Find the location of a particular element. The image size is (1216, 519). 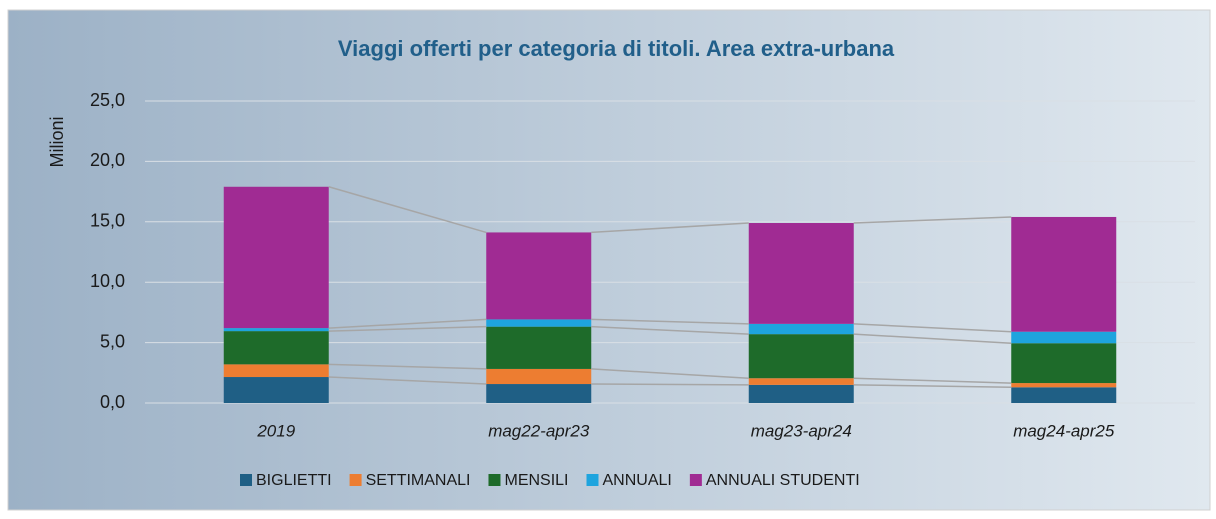

y-tick-label: 0,0 is located at coordinates (112, 402).